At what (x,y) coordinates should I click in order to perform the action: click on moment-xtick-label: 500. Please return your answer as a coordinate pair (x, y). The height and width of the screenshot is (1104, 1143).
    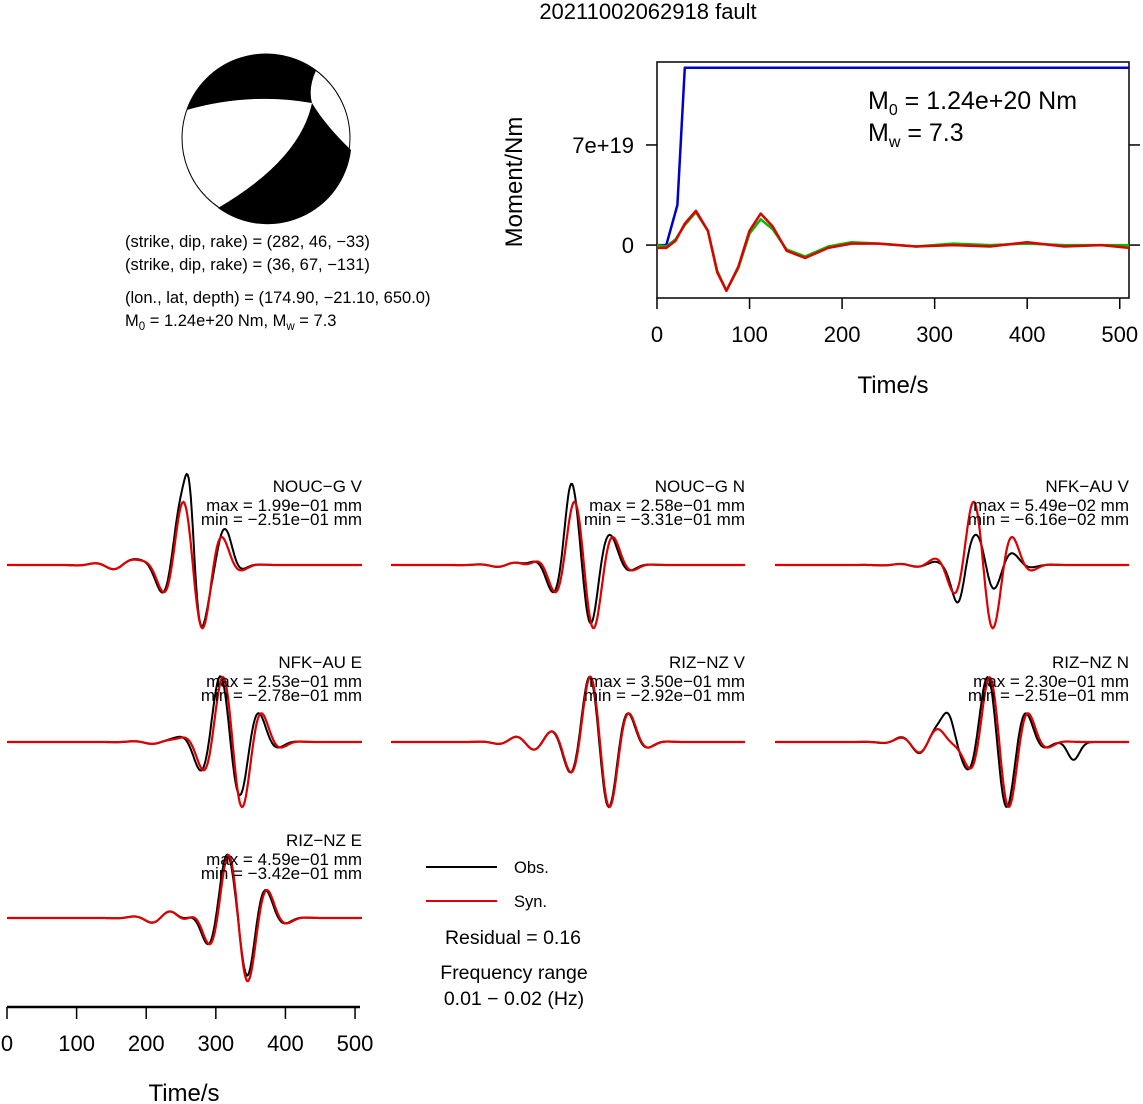
    Looking at the image, I should click on (1119, 334).